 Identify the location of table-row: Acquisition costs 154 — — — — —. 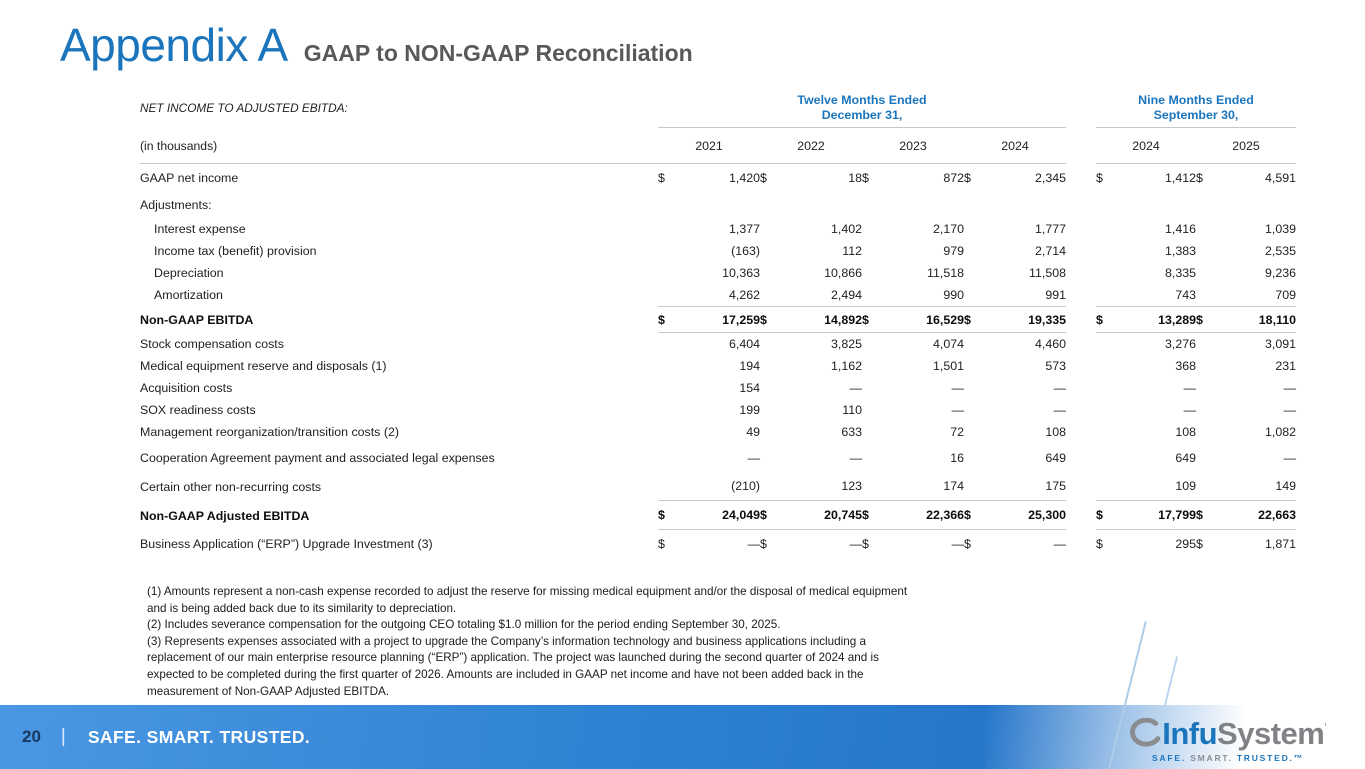
(718, 388).